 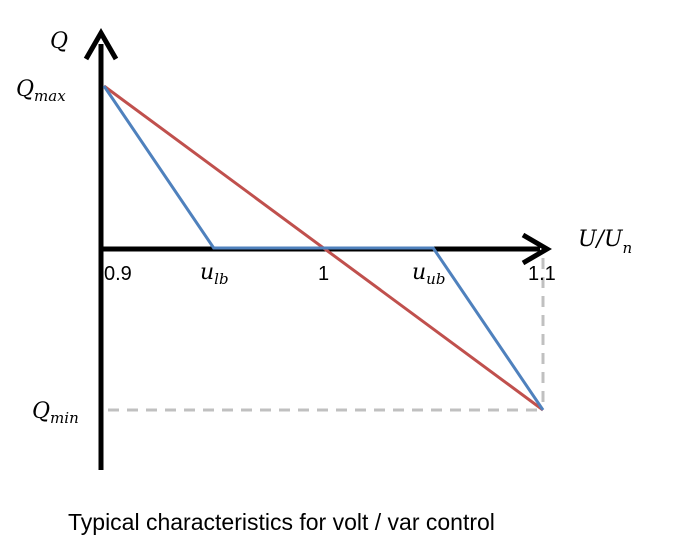 I want to click on x-point-ulb-subscript: lb, so click(x=221, y=279).